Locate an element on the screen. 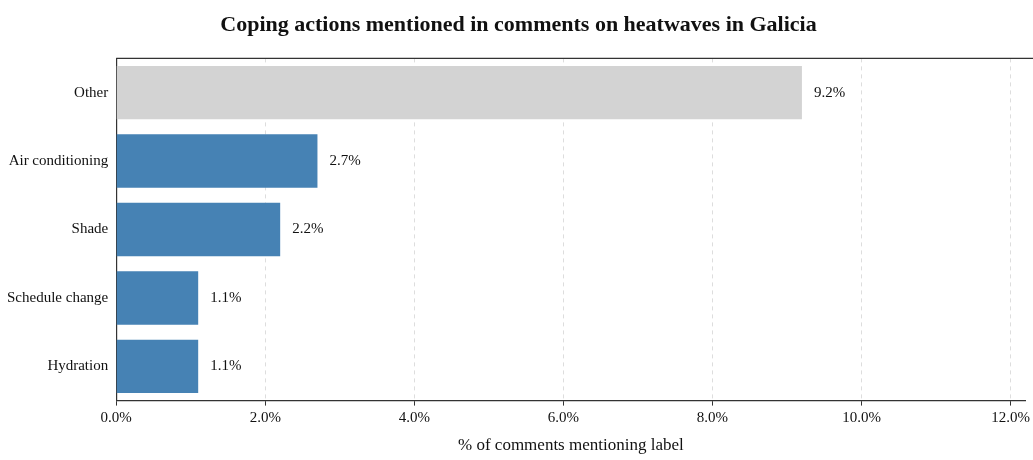  x-tick-label: 6.0% is located at coordinates (563, 416).